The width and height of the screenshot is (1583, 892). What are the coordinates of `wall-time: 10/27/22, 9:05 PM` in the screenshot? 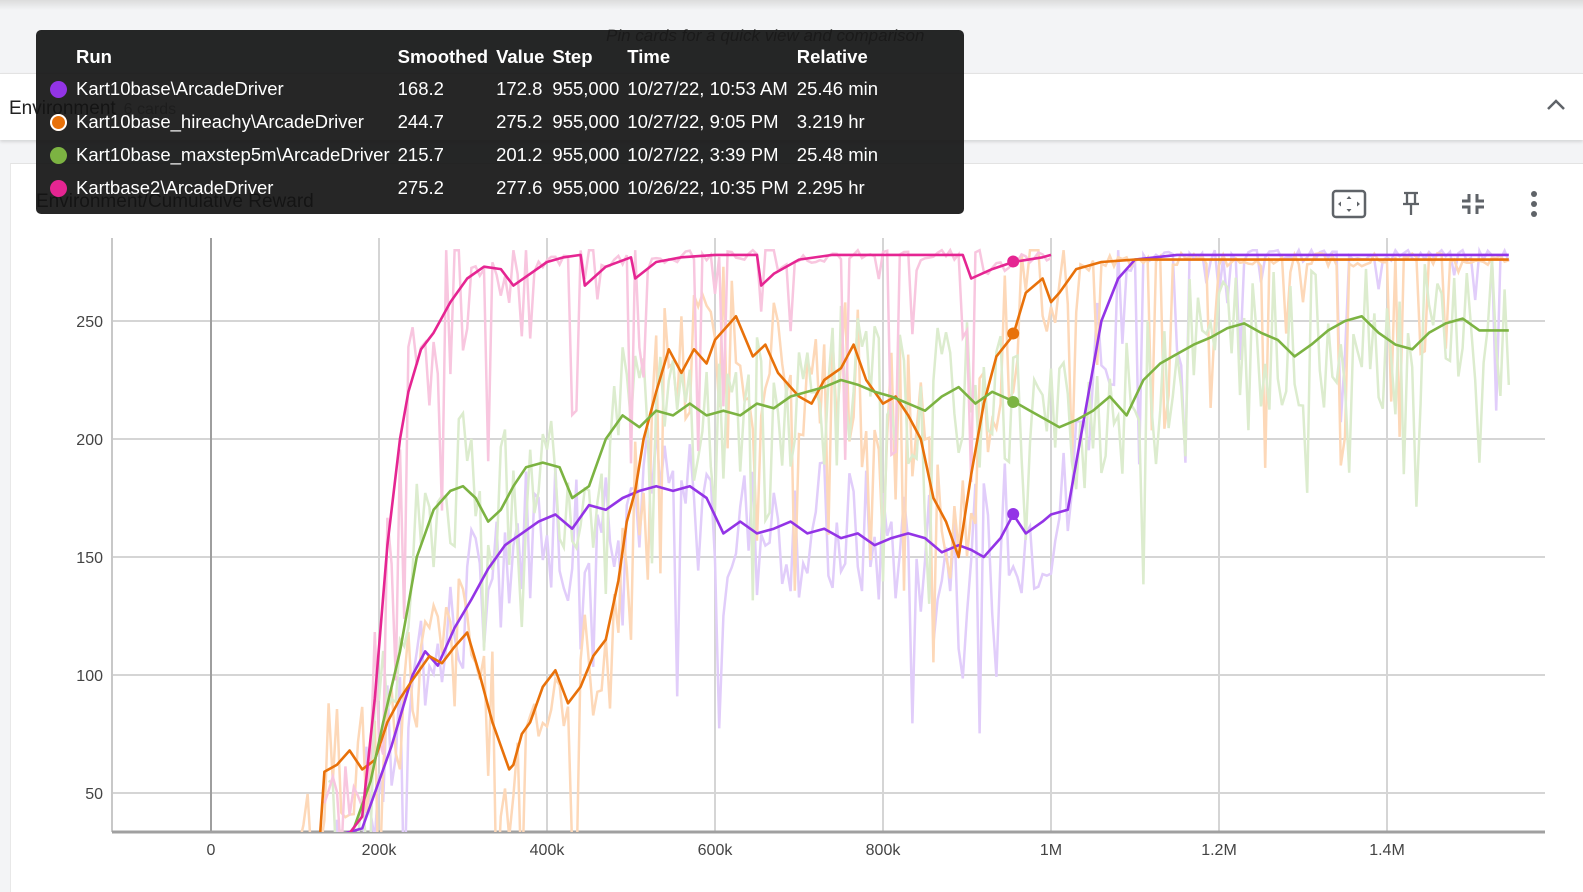 It's located at (703, 121).